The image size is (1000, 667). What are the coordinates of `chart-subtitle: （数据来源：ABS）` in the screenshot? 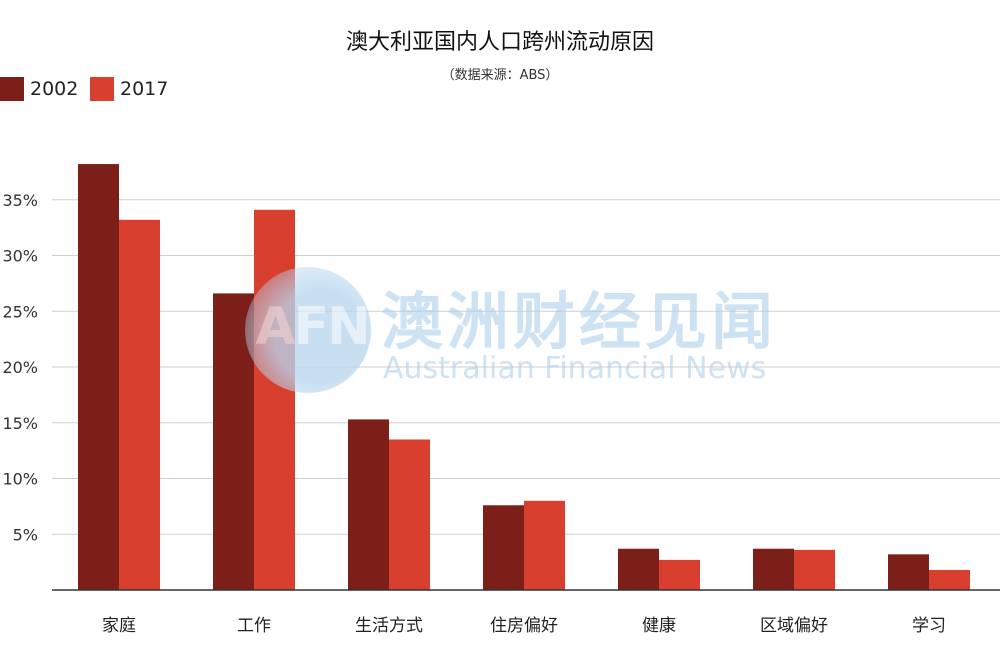 It's located at (500, 75).